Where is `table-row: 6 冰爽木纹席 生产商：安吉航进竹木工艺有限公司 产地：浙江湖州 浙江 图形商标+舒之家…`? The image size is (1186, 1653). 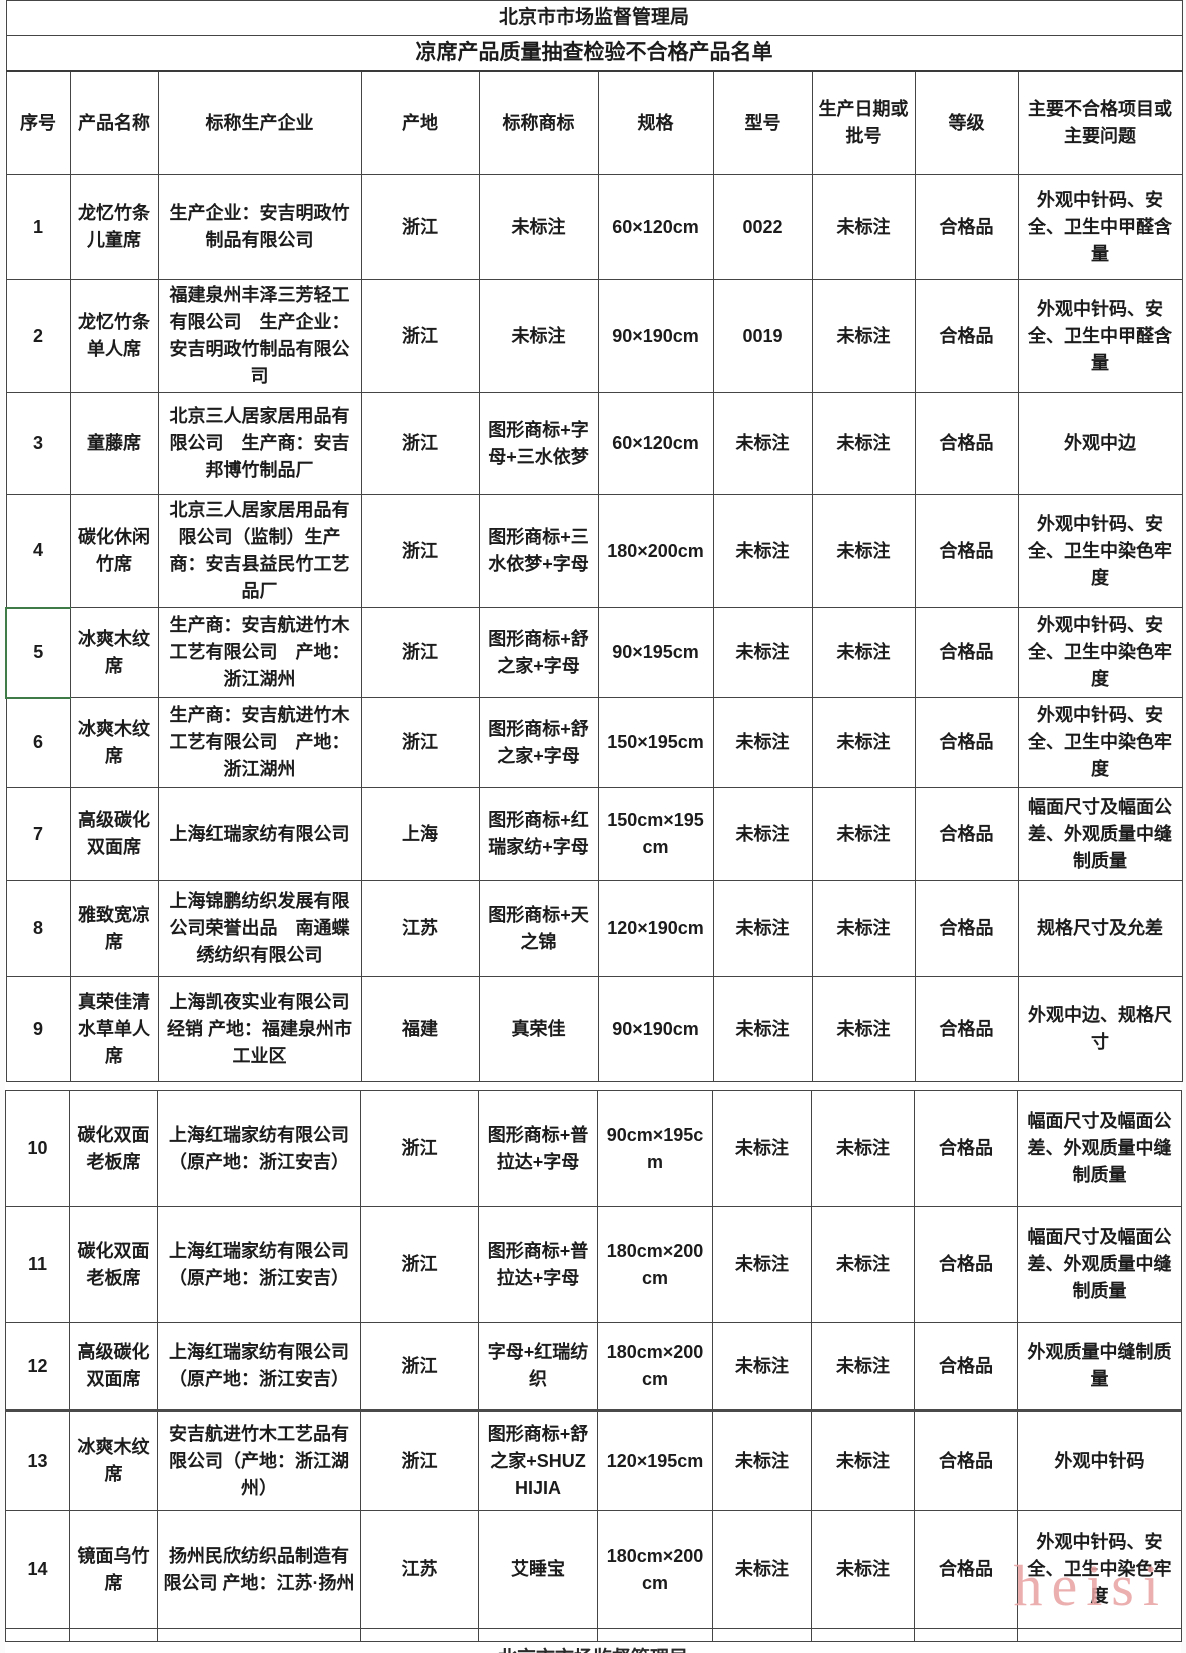
table-row: 6 冰爽木纹席 生产商：安吉航进竹木工艺有限公司 产地：浙江湖州 浙江 图形商标+舒之家… is located at coordinates (594, 742).